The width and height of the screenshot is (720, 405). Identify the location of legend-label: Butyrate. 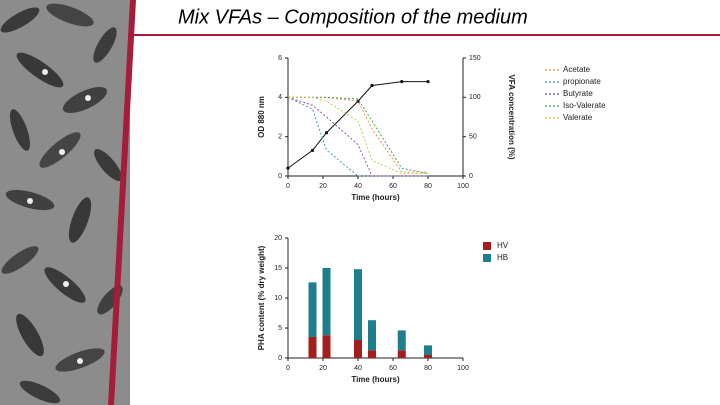
(578, 93).